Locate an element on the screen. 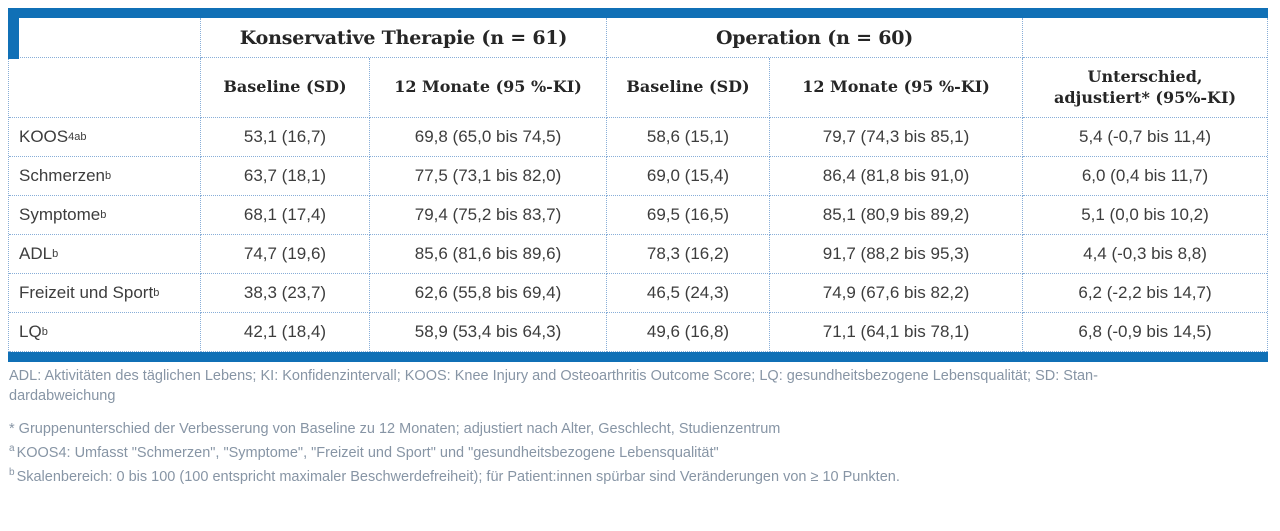 Image resolution: width=1280 pixels, height=531 pixels. cell-op-12m: 79,7 (74,3 bis 85,1) is located at coordinates (896, 137).